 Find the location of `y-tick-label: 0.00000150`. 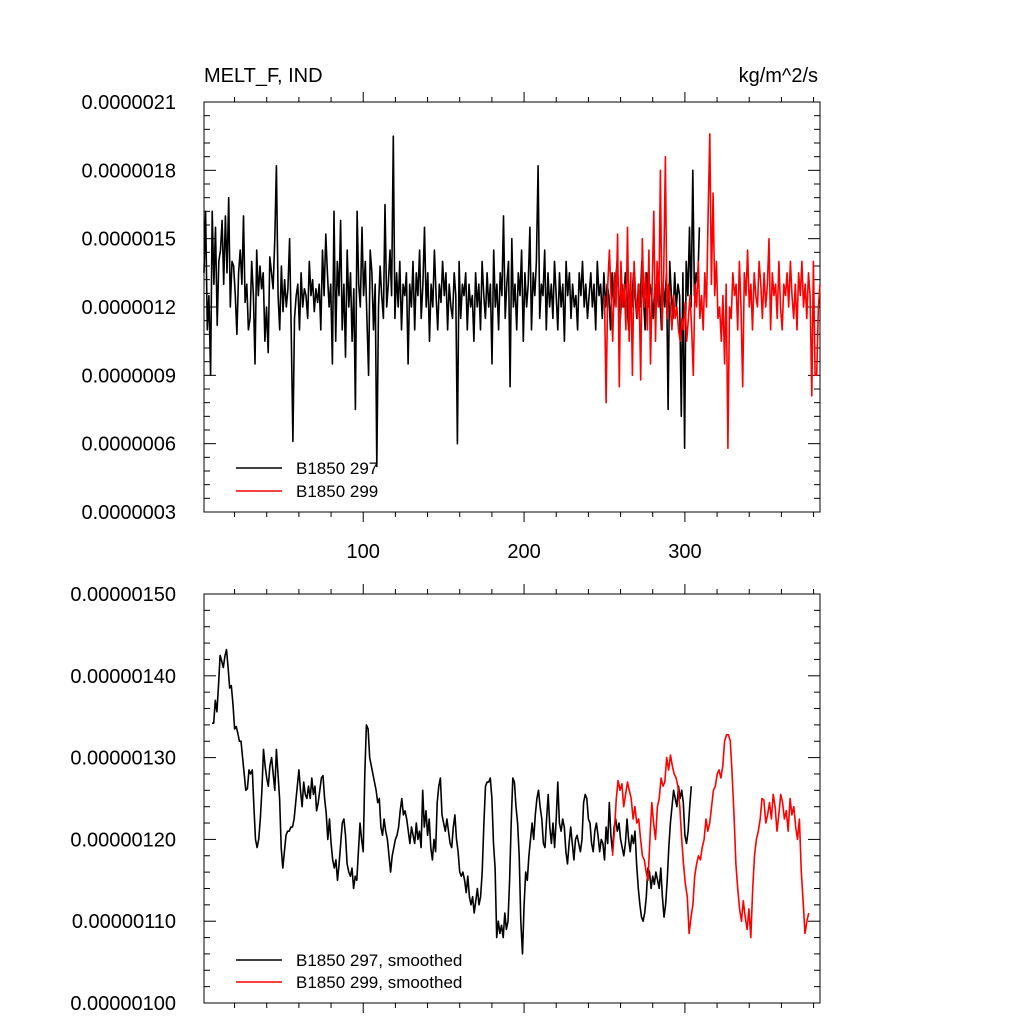

y-tick-label: 0.00000150 is located at coordinates (123, 595).